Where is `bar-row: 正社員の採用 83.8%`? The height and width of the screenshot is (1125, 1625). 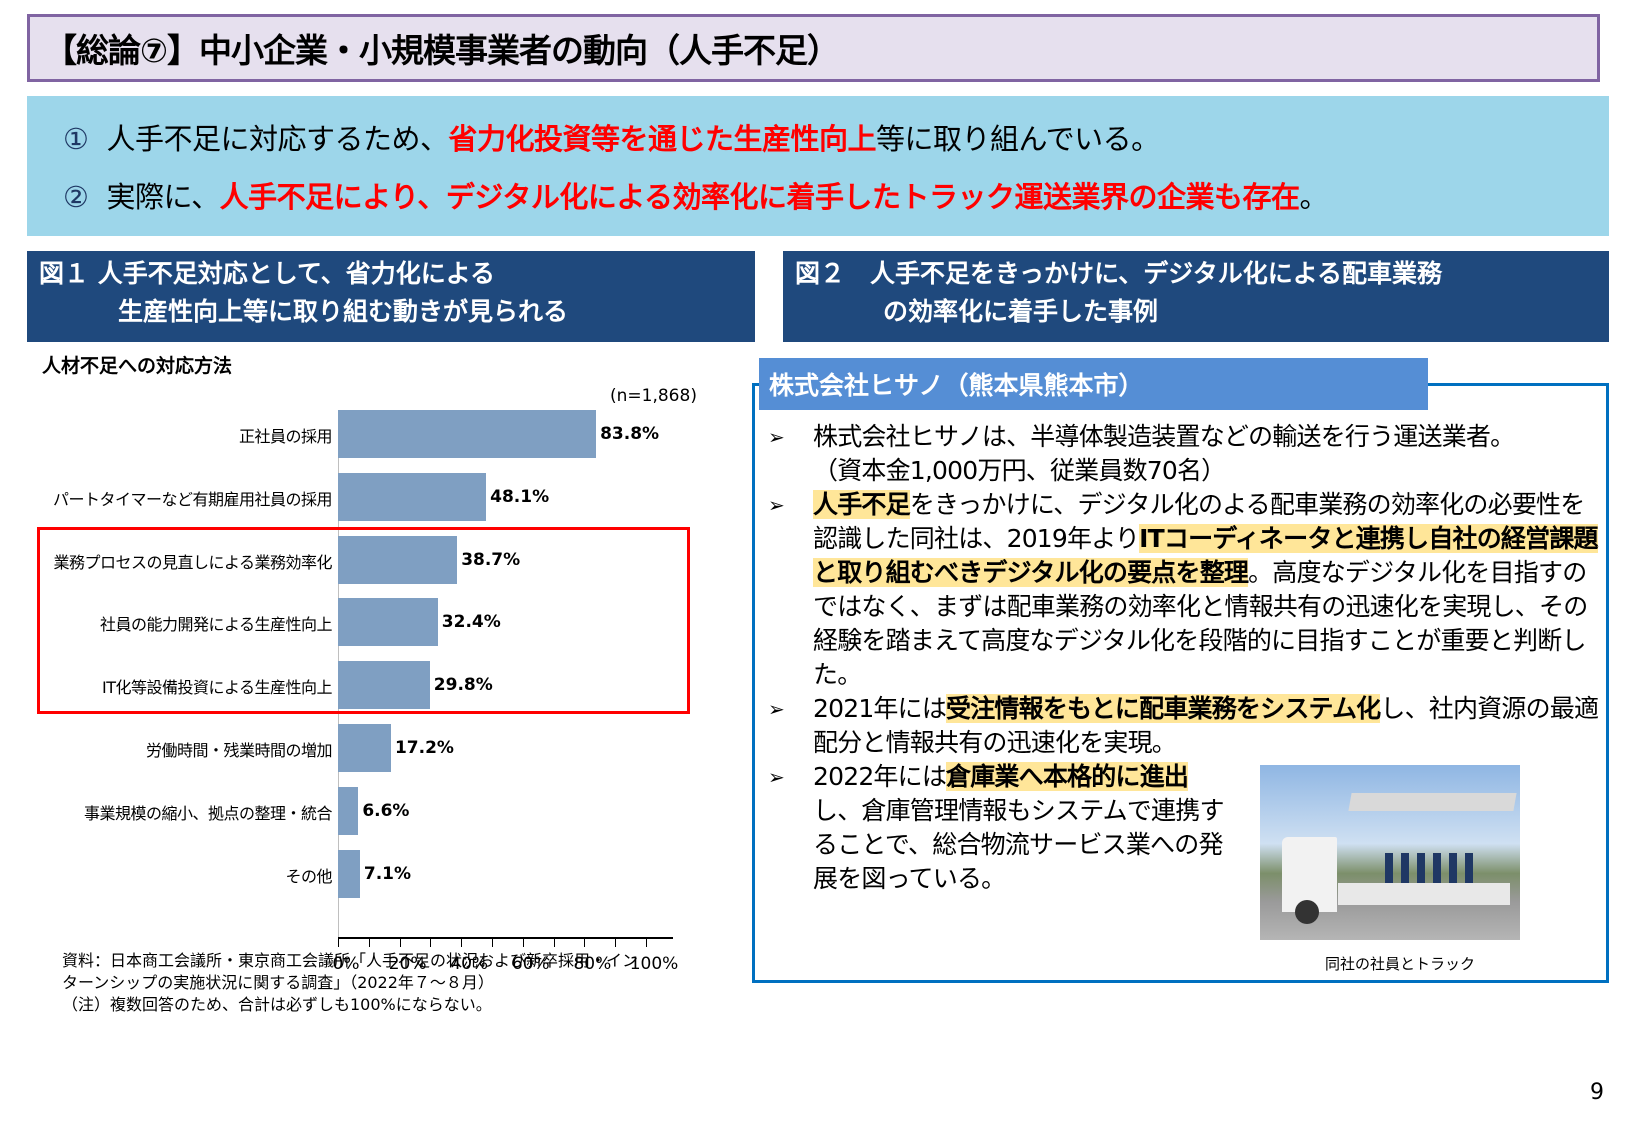 bar-row: 正社員の採用 83.8% is located at coordinates (380, 435).